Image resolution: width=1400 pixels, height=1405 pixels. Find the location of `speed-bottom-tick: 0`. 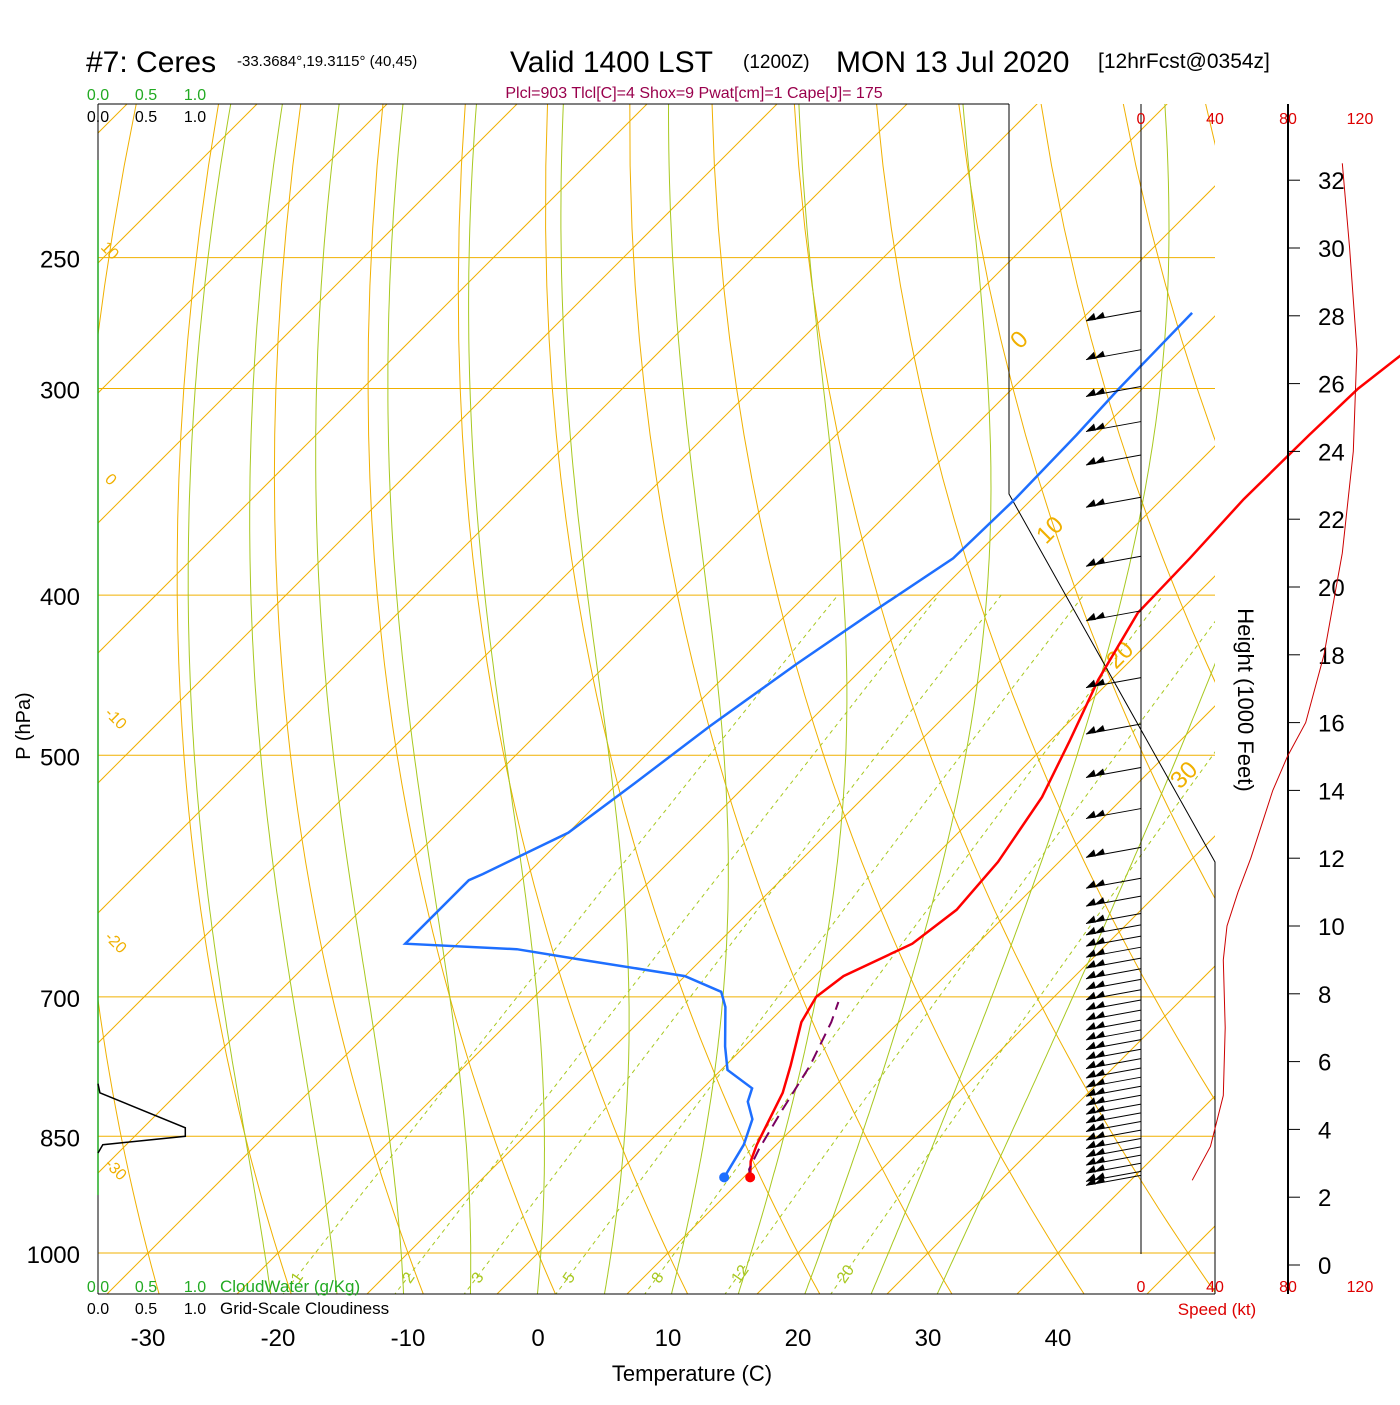

speed-bottom-tick: 0 is located at coordinates (1141, 1287).